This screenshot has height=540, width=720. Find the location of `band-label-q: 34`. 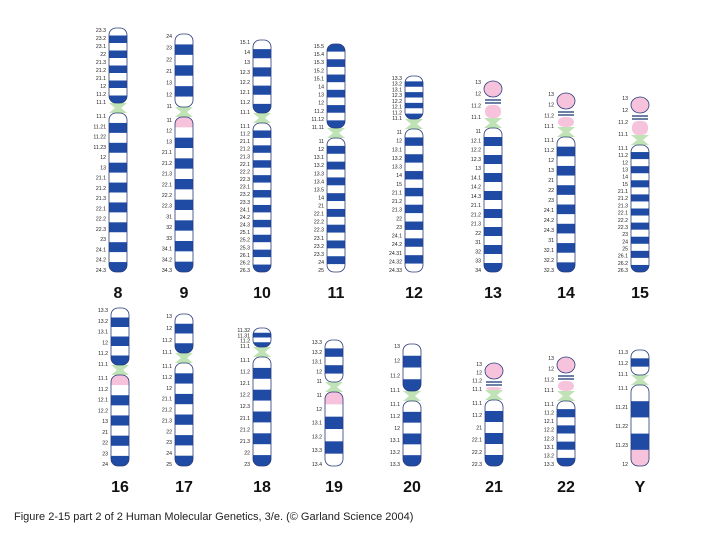

band-label-q: 34 is located at coordinates (478, 271).